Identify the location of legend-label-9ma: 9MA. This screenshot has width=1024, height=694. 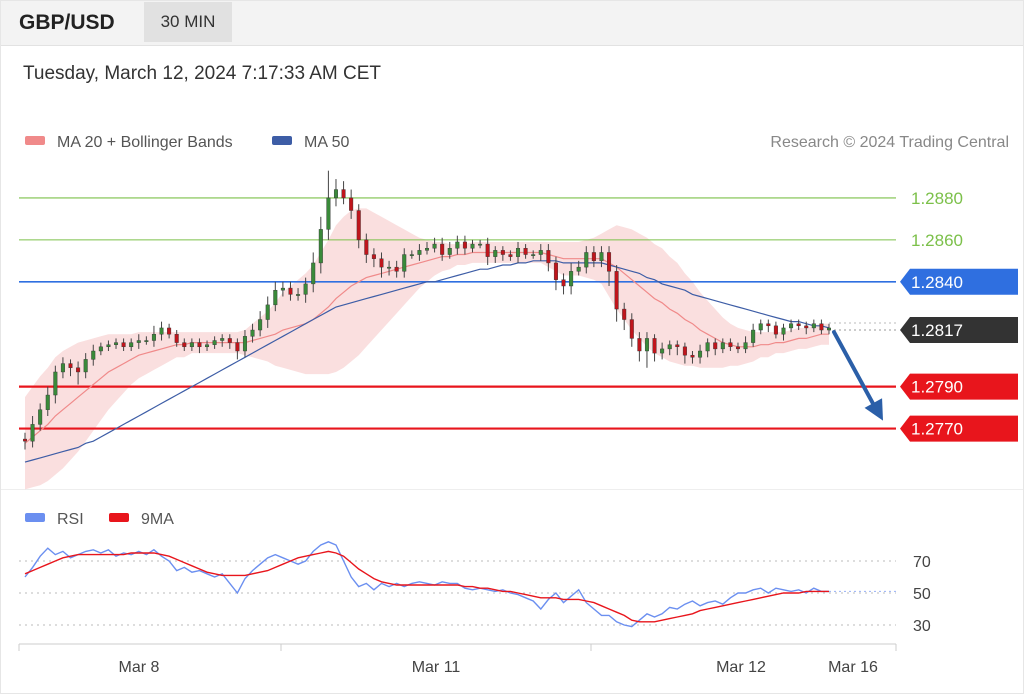
(157, 519).